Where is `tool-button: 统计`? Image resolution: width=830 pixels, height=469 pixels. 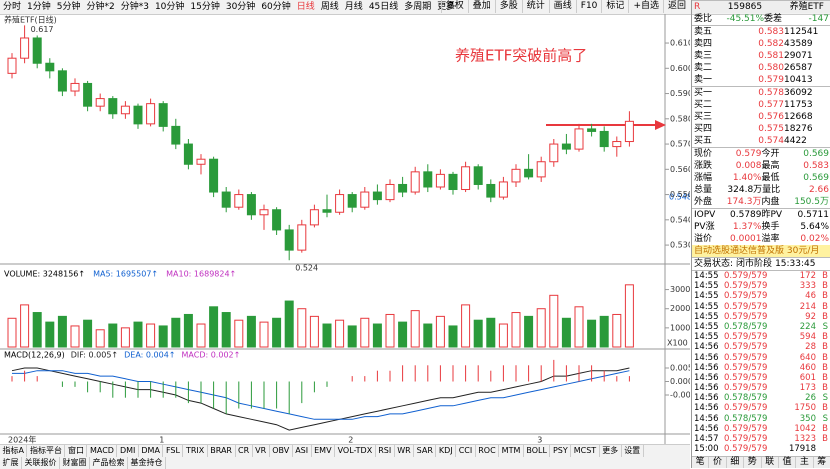 tool-button: 统计 is located at coordinates (535, 6).